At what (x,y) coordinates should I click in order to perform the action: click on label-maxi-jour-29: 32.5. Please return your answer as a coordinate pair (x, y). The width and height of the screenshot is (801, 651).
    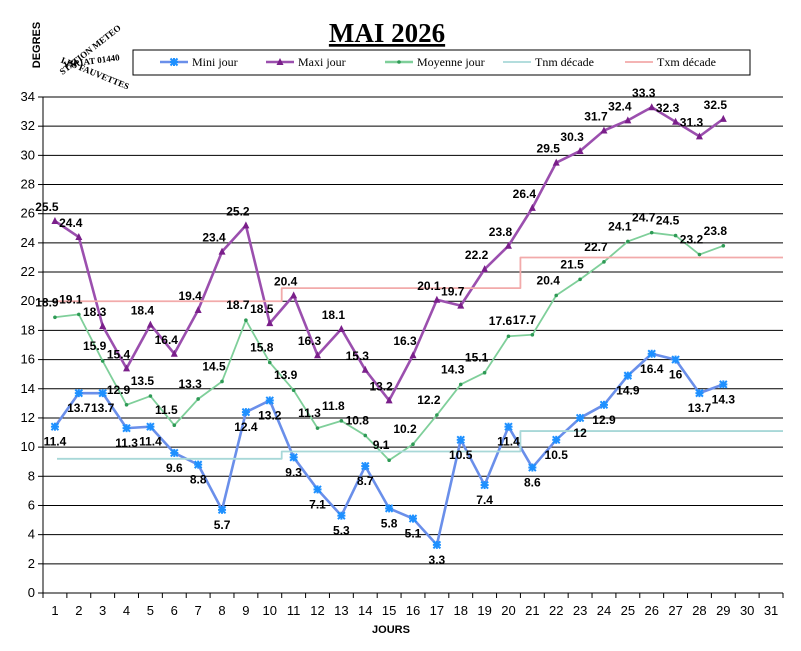
    Looking at the image, I should click on (716, 105).